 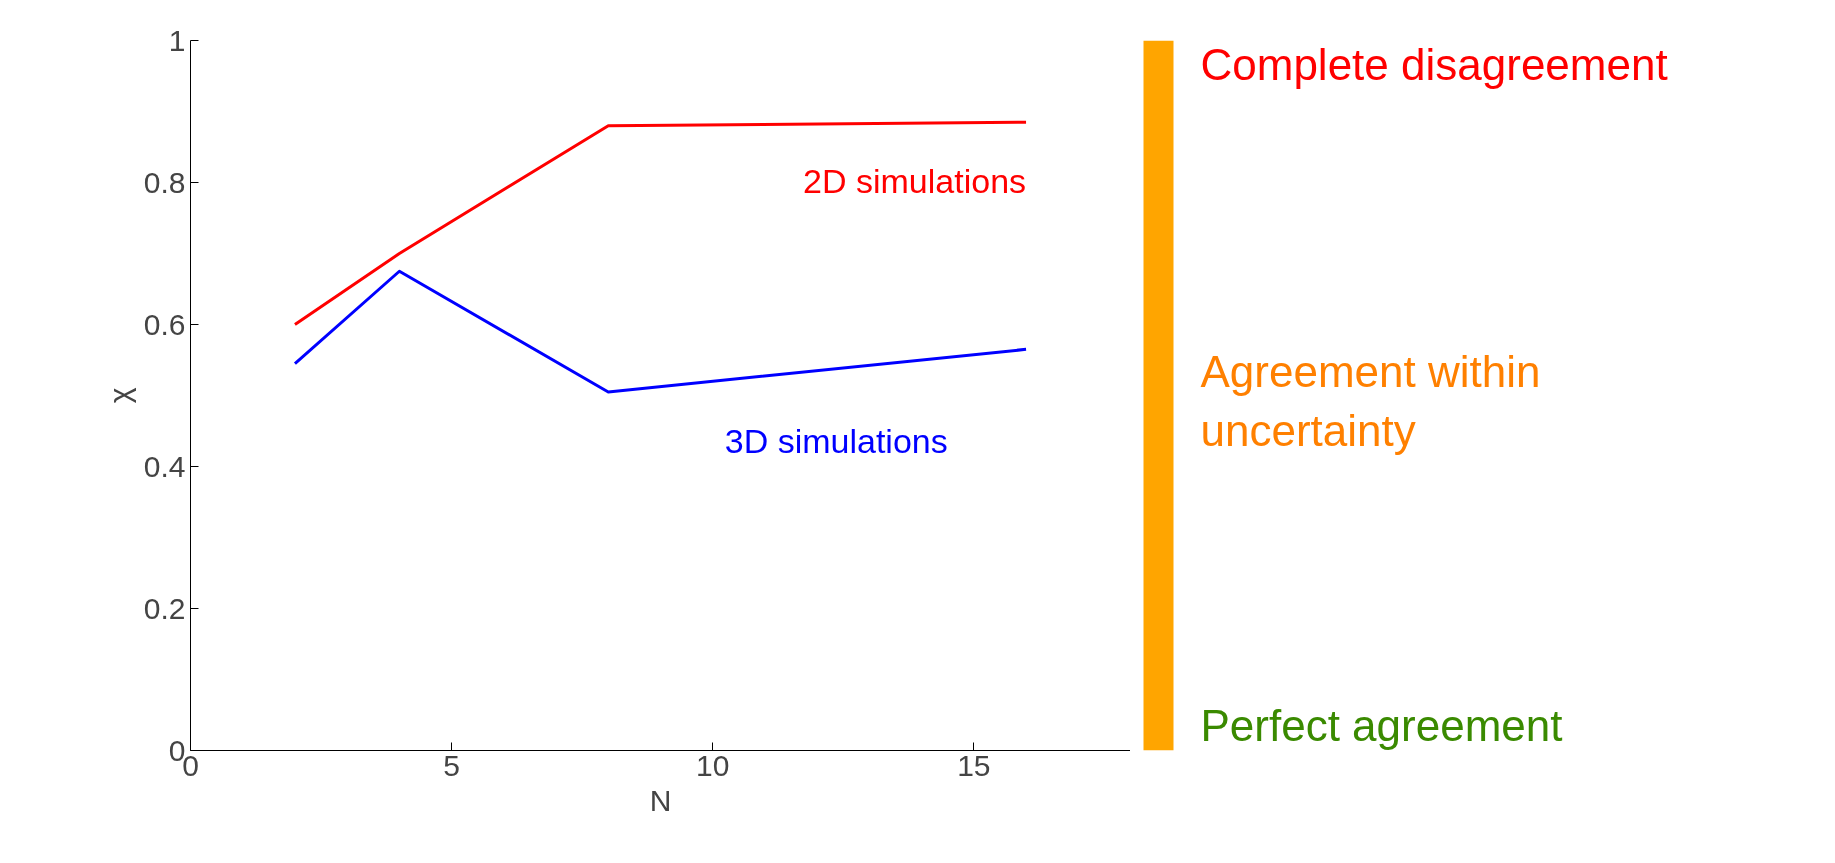 What do you see at coordinates (177, 40) in the screenshot?
I see `y-tick-label: 1` at bounding box center [177, 40].